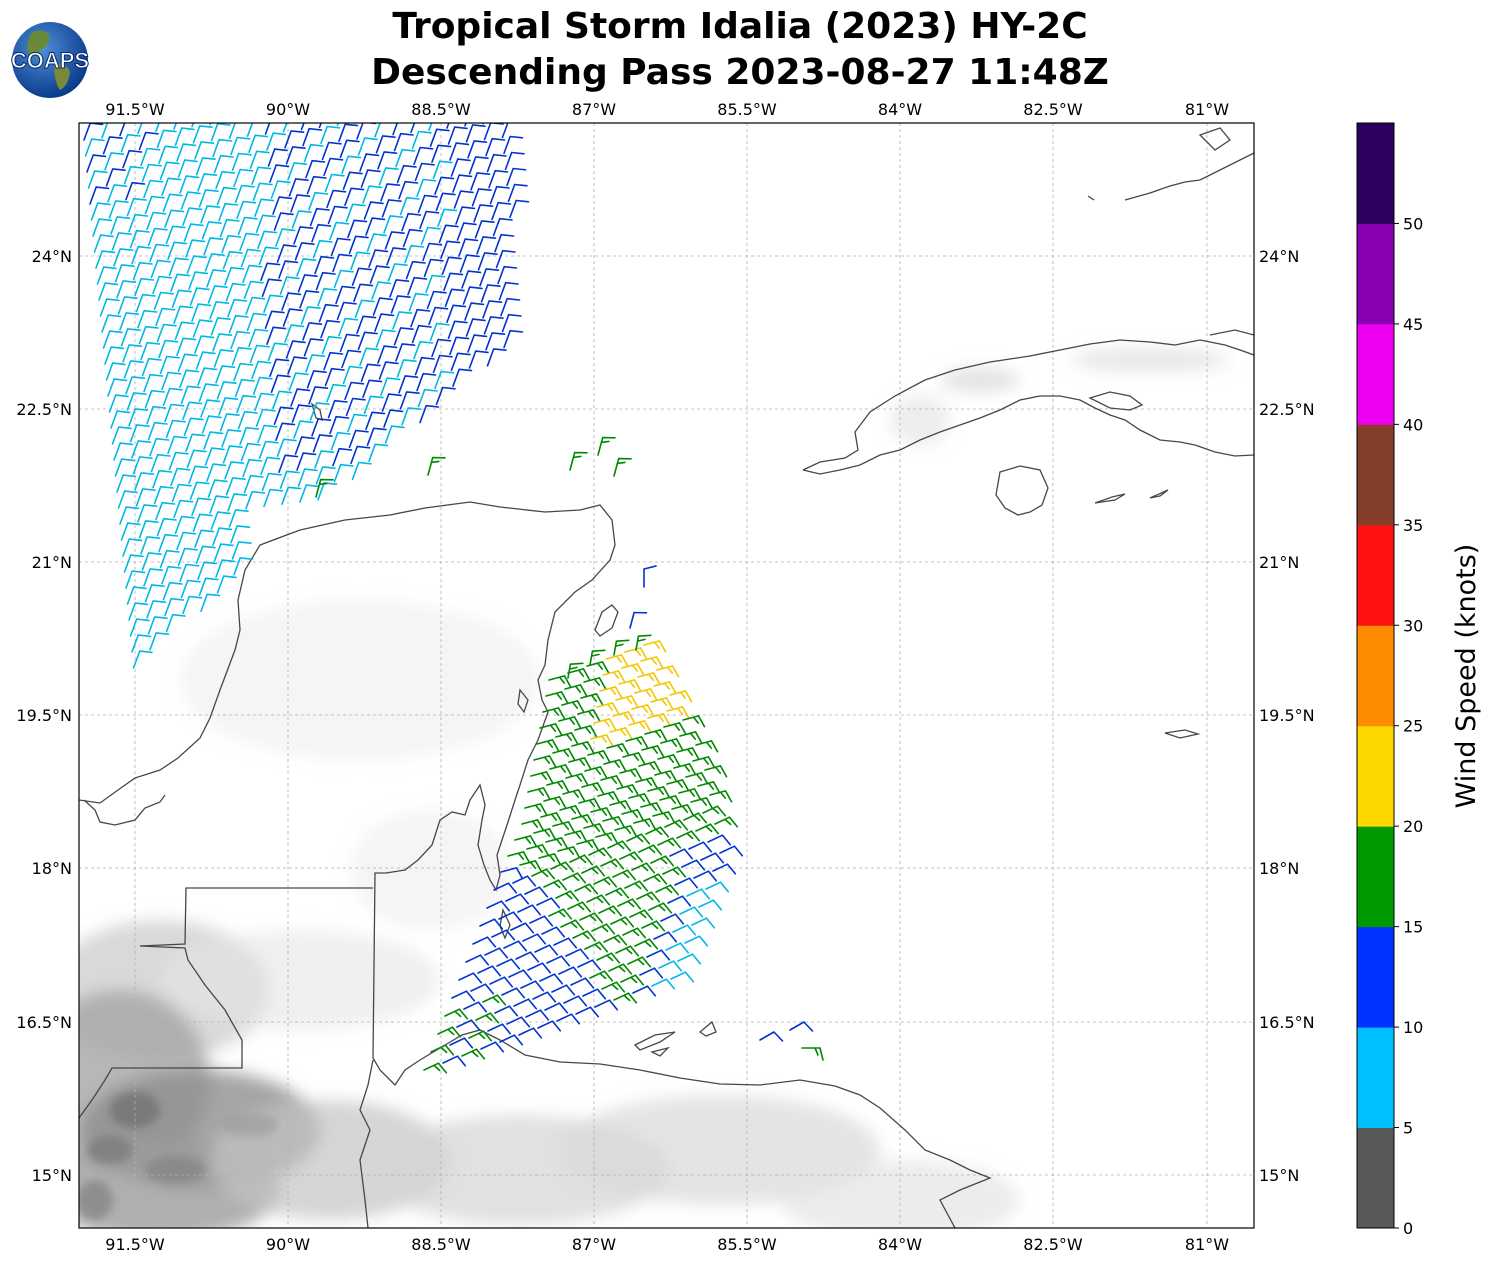 The image size is (1494, 1264). What do you see at coordinates (1408, 1128) in the screenshot?
I see `colorbar-tick-label: 5` at bounding box center [1408, 1128].